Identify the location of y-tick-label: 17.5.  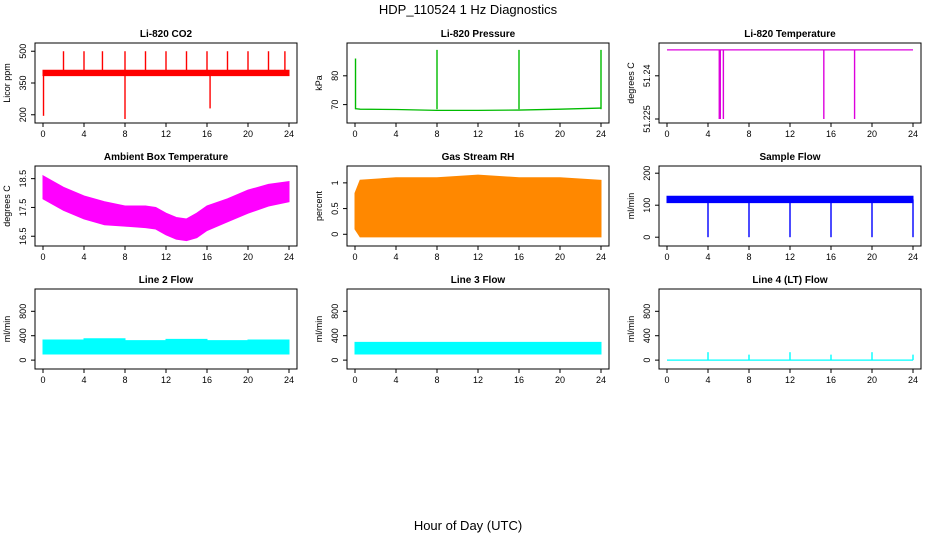
(23, 208).